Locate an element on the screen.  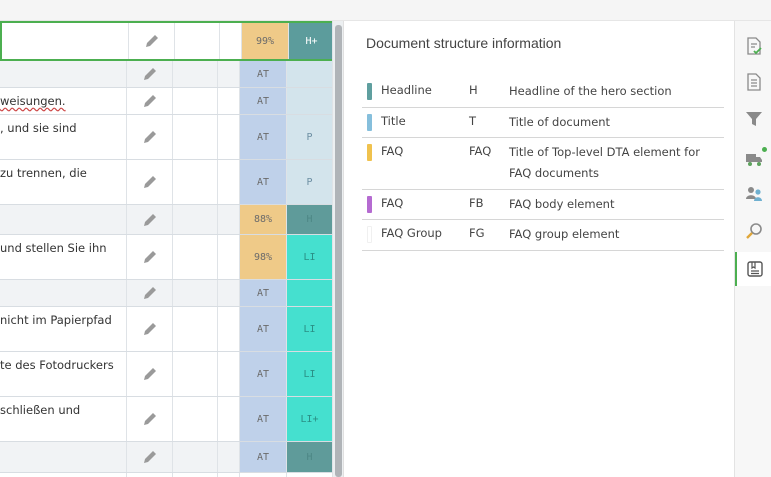
table-row: 99% H+ is located at coordinates (166, 41).